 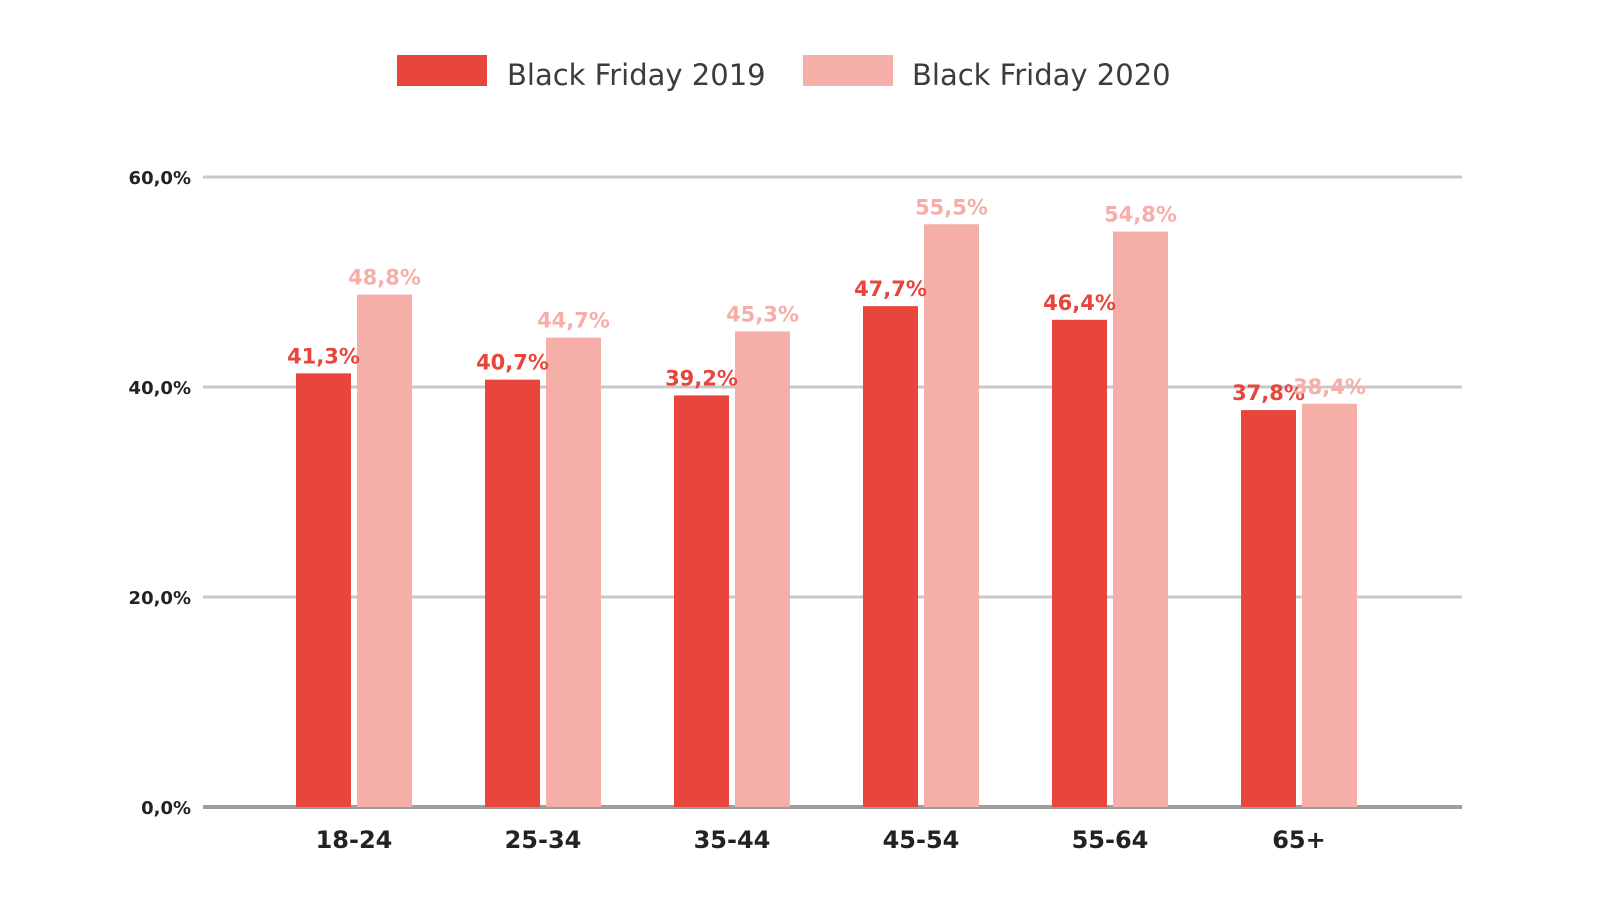 I want to click on bar-2020-65+, so click(x=1329, y=605).